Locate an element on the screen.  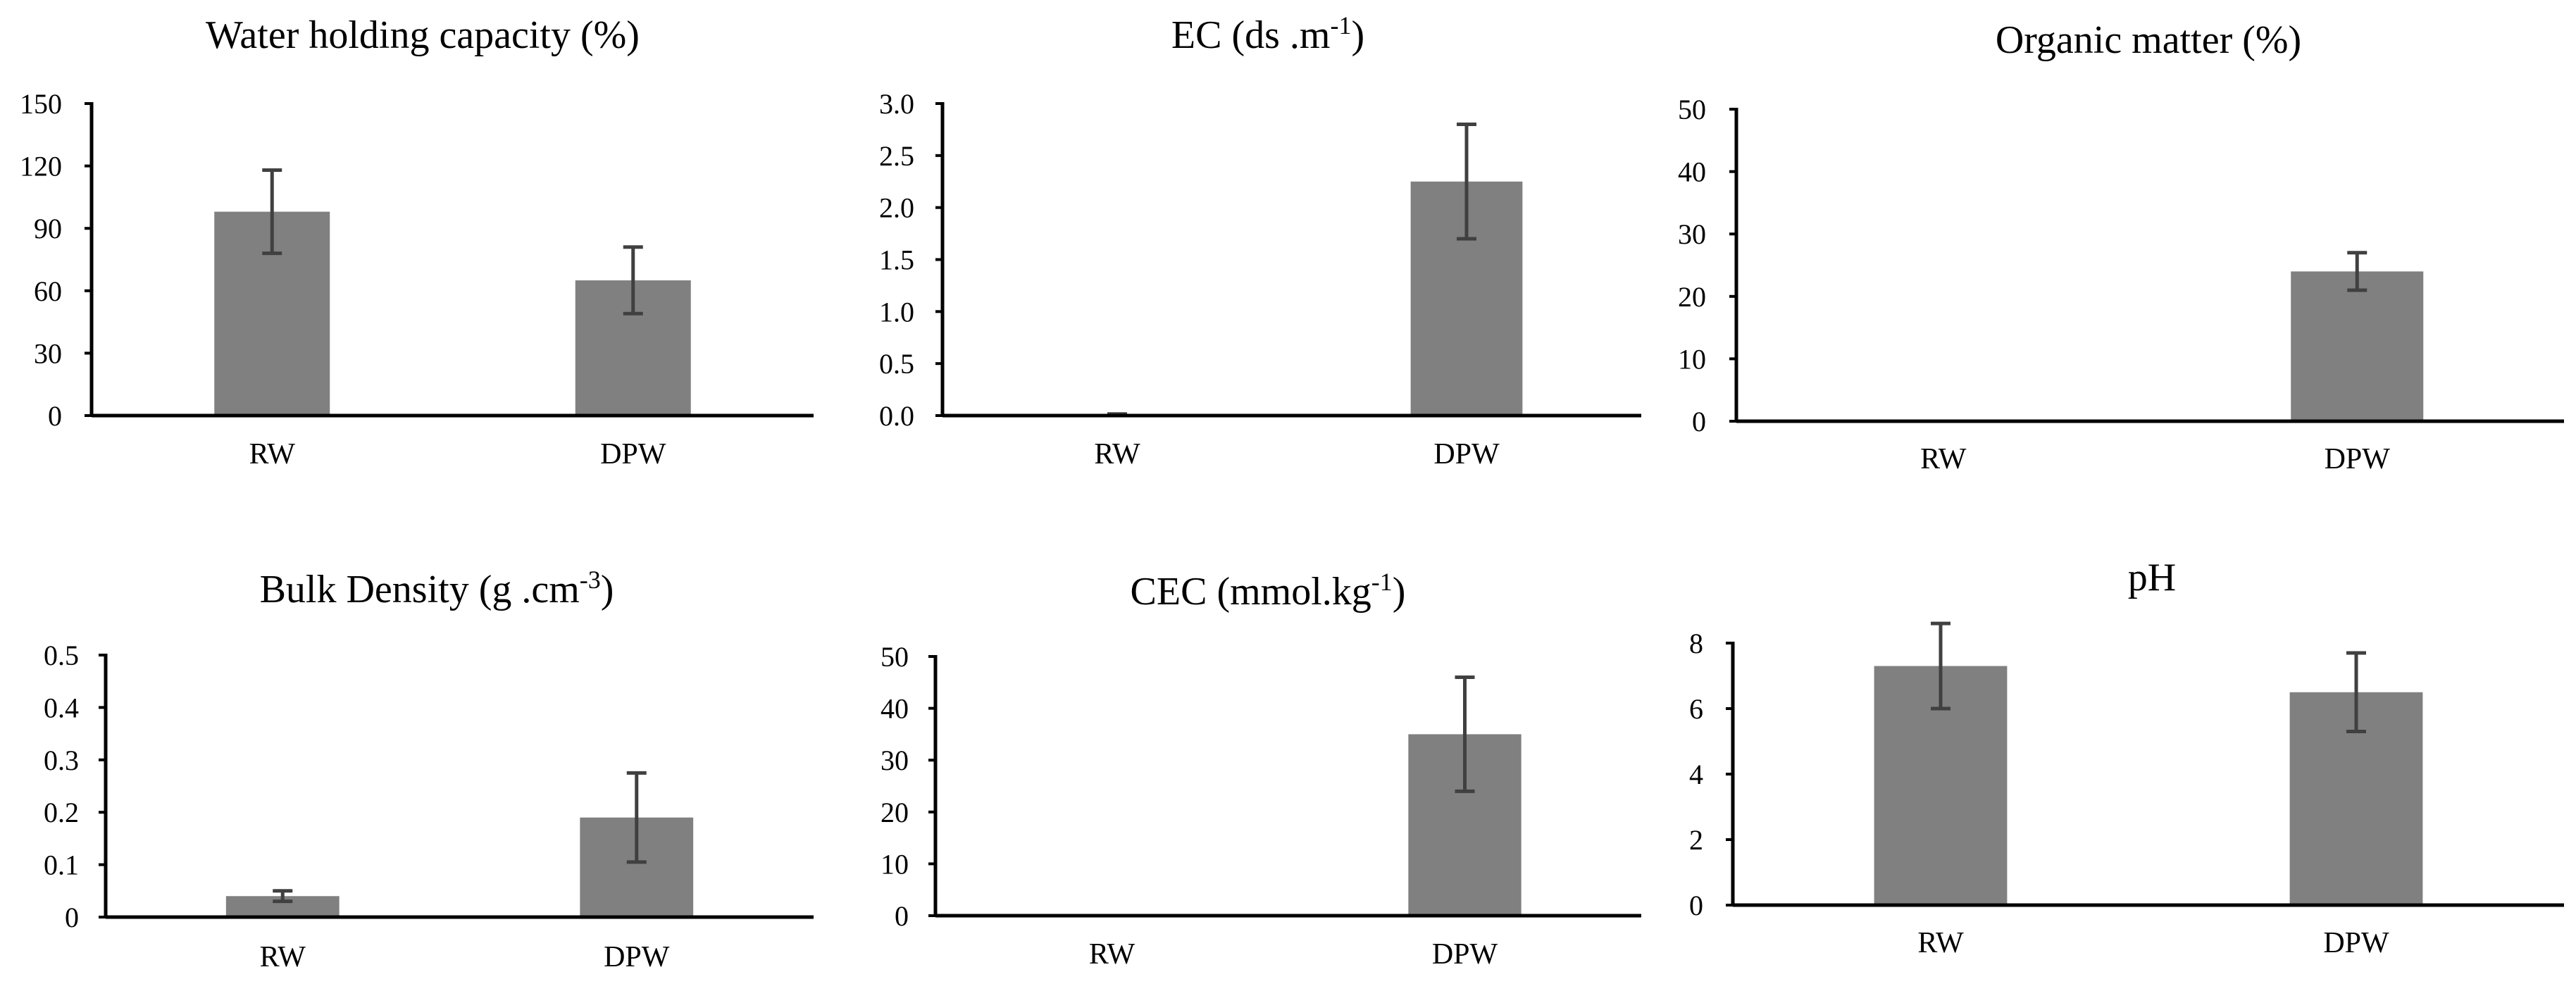
chart-title: CEC (mmol.kg-1) is located at coordinates (1268, 591).